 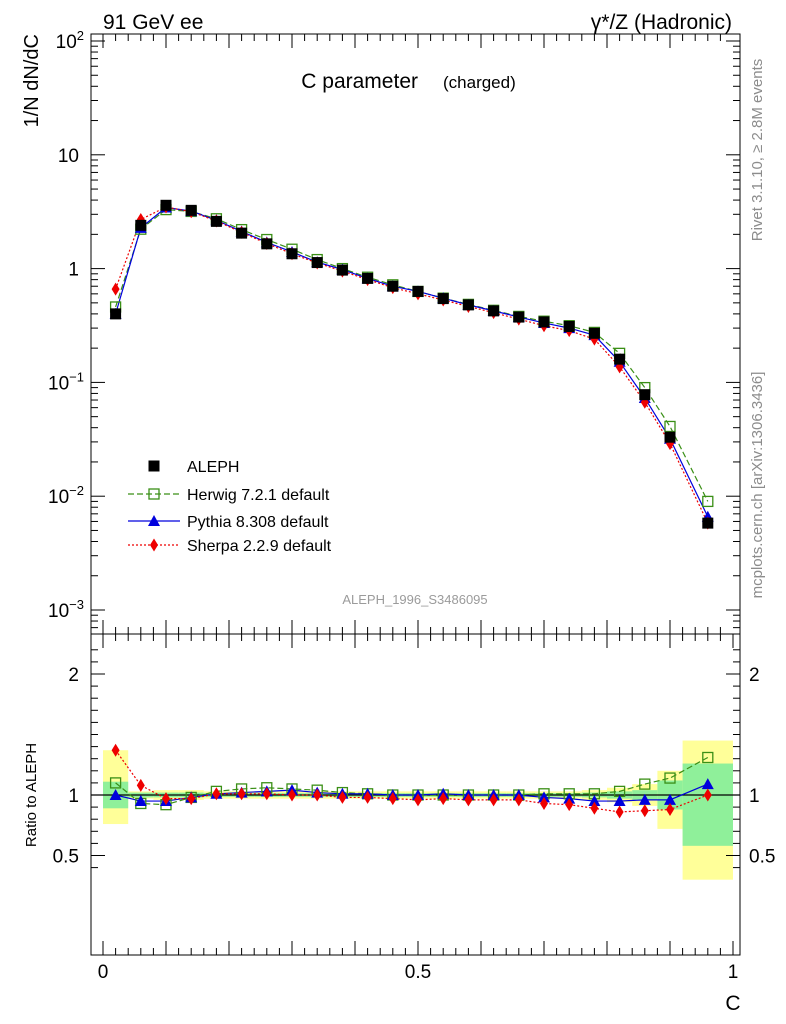 I want to click on legend-label: Sherpa 2.2.9 default, so click(x=259, y=546).